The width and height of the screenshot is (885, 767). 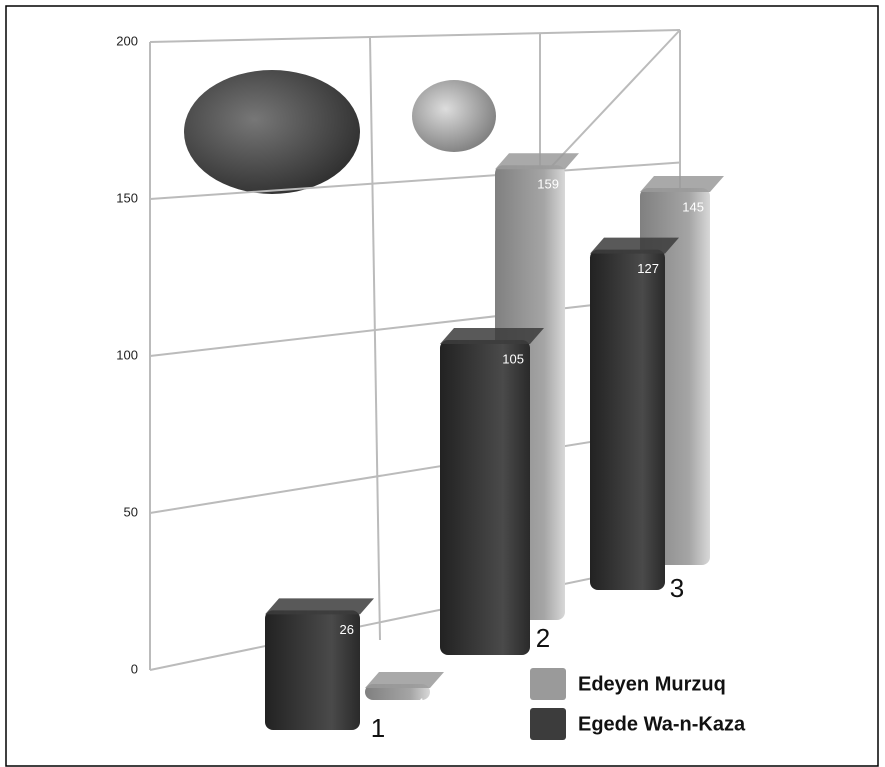 I want to click on legend-label: Egede Wa-n-Kaza, so click(x=662, y=724).